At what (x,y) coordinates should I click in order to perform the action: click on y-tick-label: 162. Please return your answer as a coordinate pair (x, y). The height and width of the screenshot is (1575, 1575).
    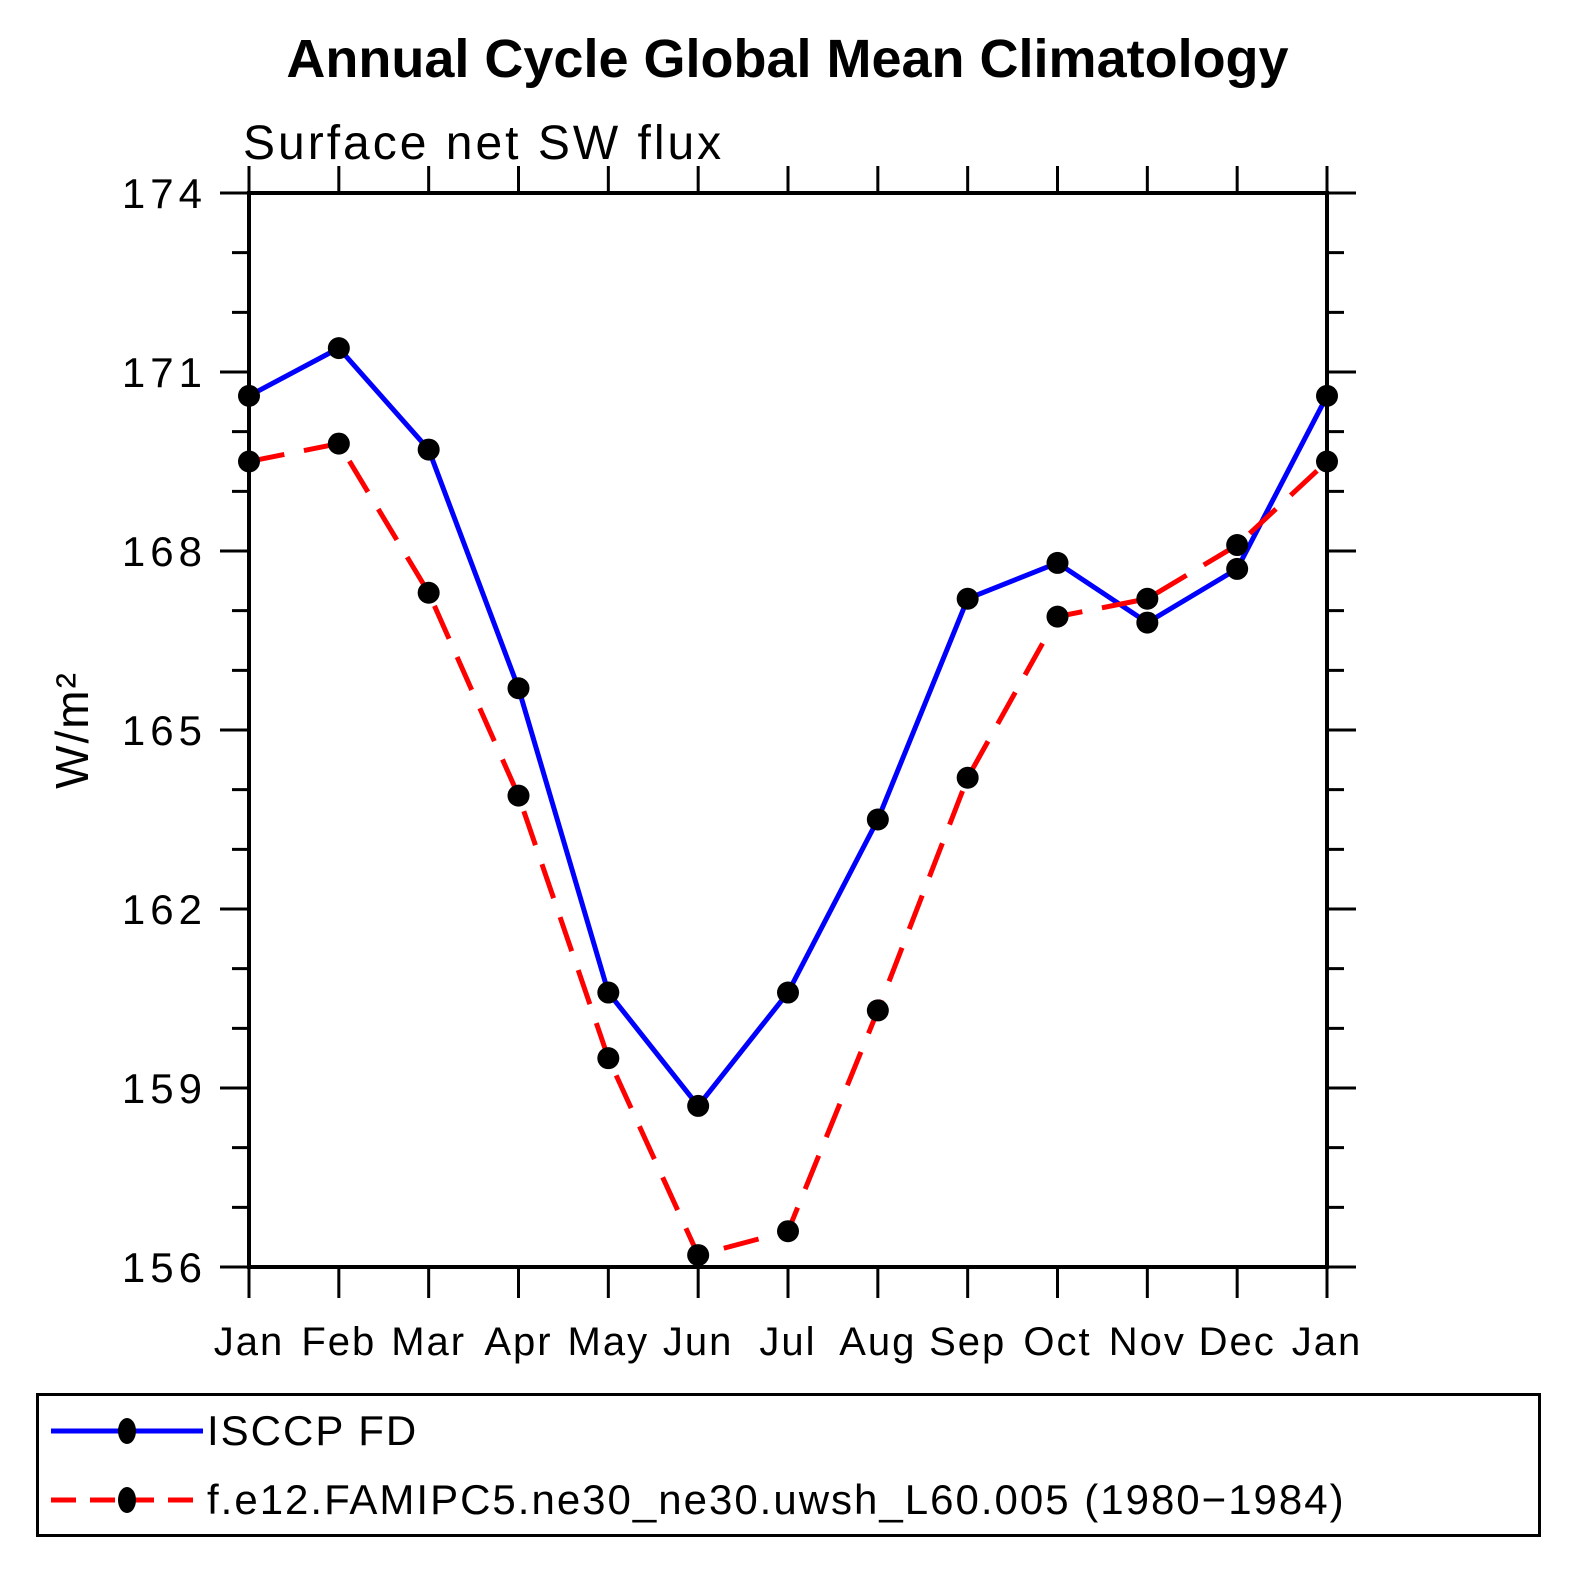
    Looking at the image, I should click on (164, 909).